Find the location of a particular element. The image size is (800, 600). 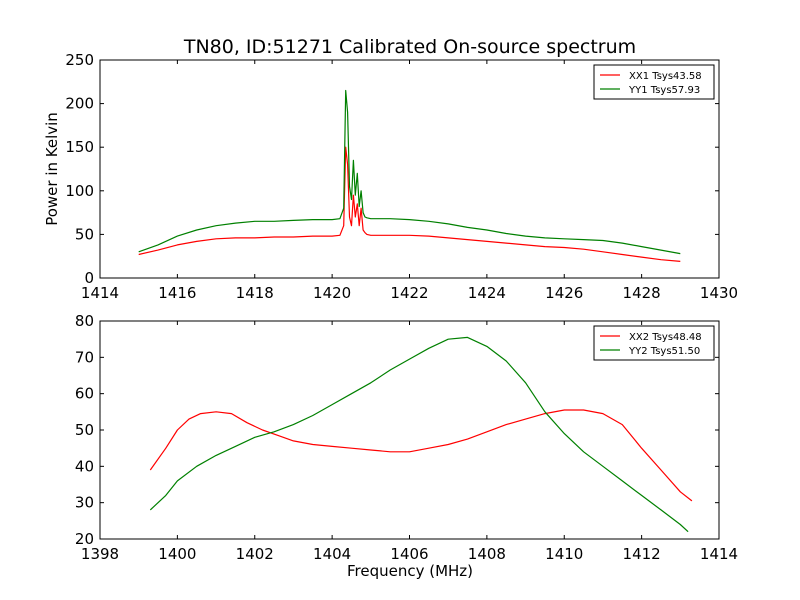

x-tick-label: 1424 is located at coordinates (487, 293).